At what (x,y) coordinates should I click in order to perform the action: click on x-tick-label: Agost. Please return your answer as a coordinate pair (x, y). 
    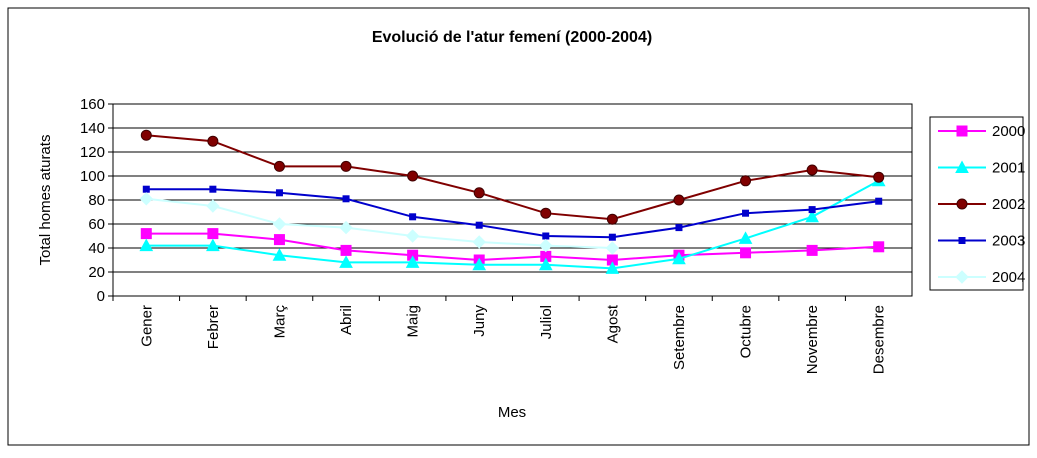
    Looking at the image, I should click on (612, 323).